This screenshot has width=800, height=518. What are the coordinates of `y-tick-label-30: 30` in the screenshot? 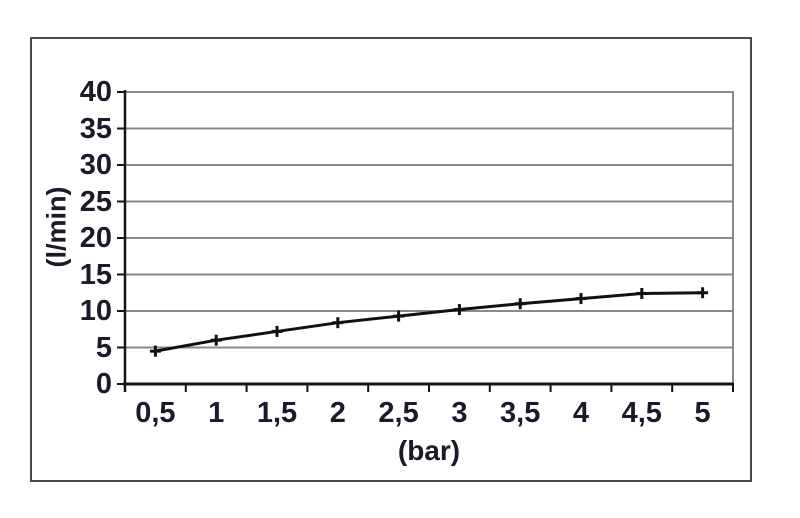 It's located at (95, 165).